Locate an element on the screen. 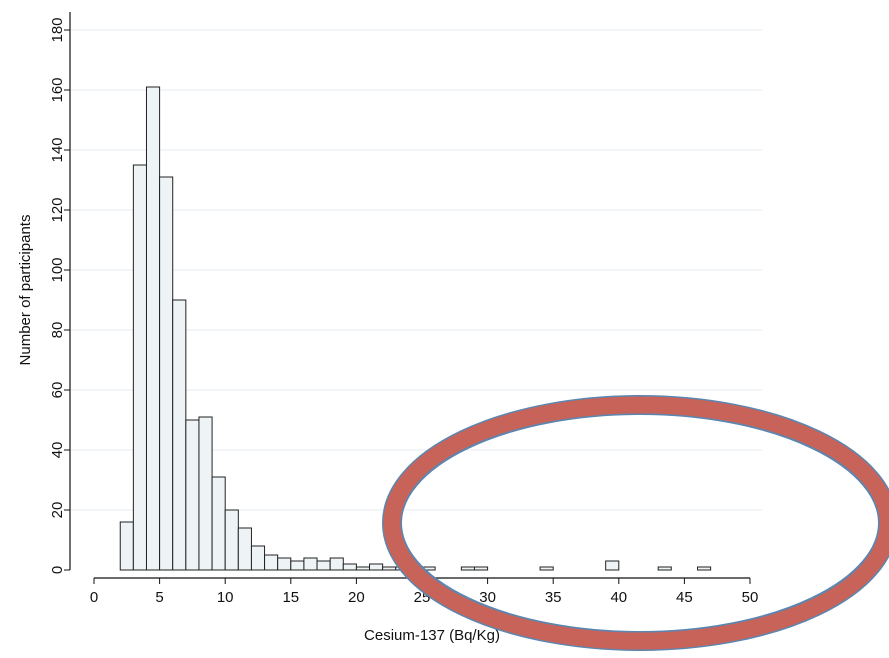  y-tick-label: 40 is located at coordinates (57, 450).